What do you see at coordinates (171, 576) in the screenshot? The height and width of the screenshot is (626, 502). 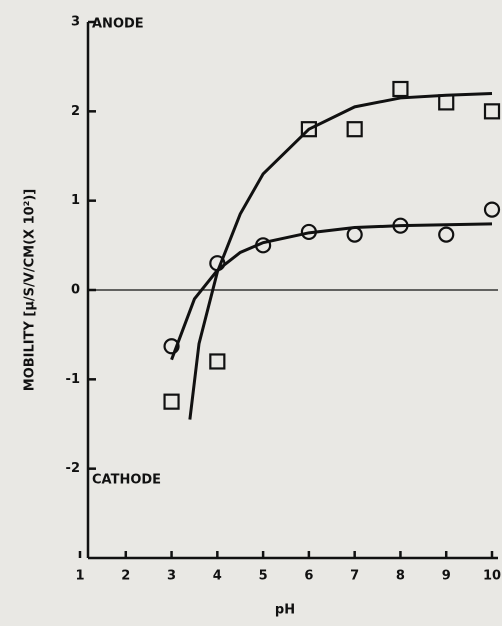 I see `x-tick-label: 3` at bounding box center [171, 576].